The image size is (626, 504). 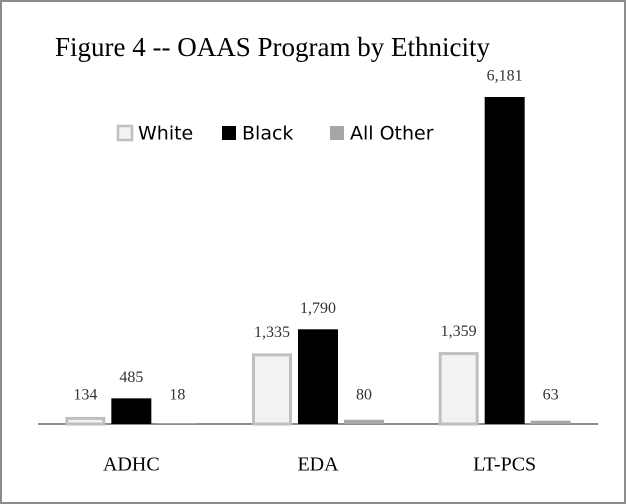 What do you see at coordinates (318, 465) in the screenshot?
I see `x-tick-label: EDA` at bounding box center [318, 465].